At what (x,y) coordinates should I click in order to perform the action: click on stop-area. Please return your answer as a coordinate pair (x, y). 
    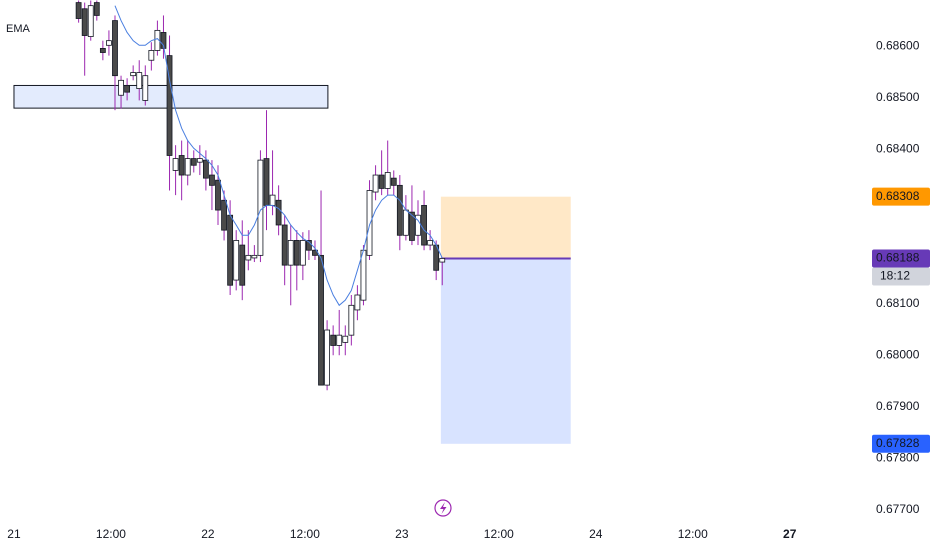
    Looking at the image, I should click on (505, 351).